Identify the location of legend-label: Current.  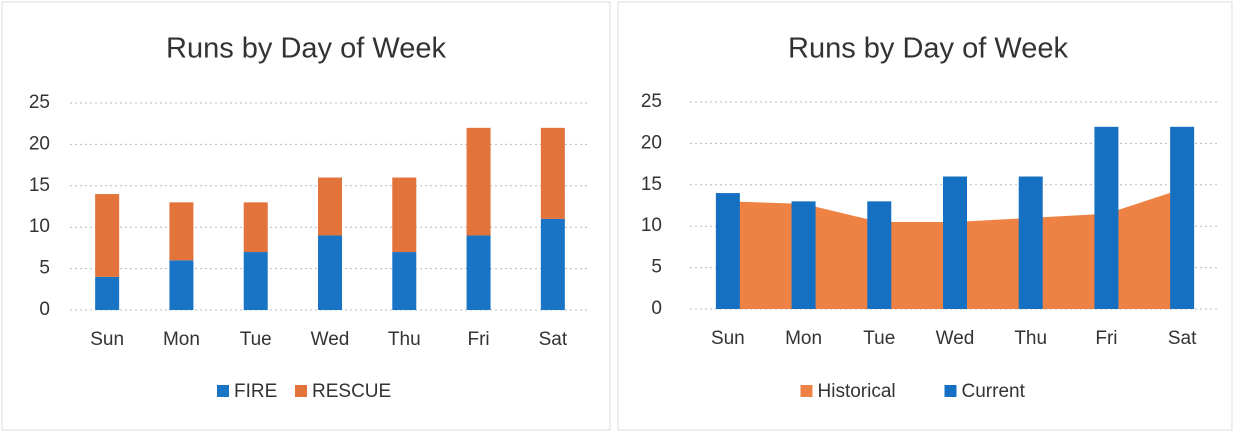
(994, 391).